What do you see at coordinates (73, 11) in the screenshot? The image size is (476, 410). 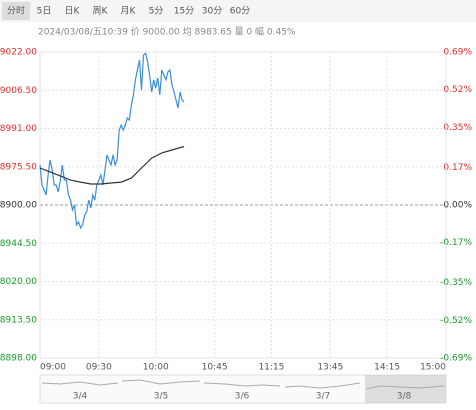 I see `tab: 日K` at bounding box center [73, 11].